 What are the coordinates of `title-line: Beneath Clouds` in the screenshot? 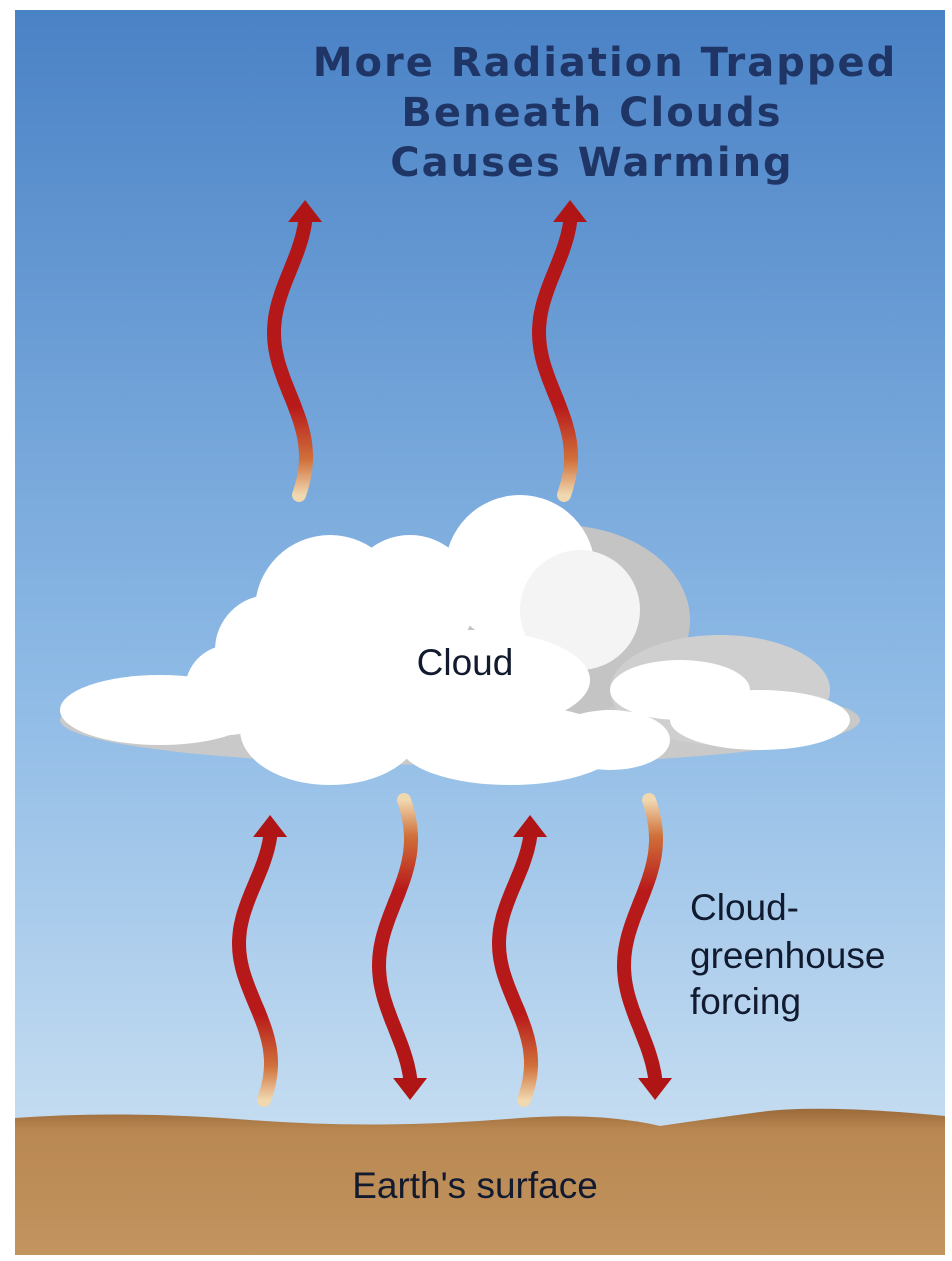 It's located at (591, 113).